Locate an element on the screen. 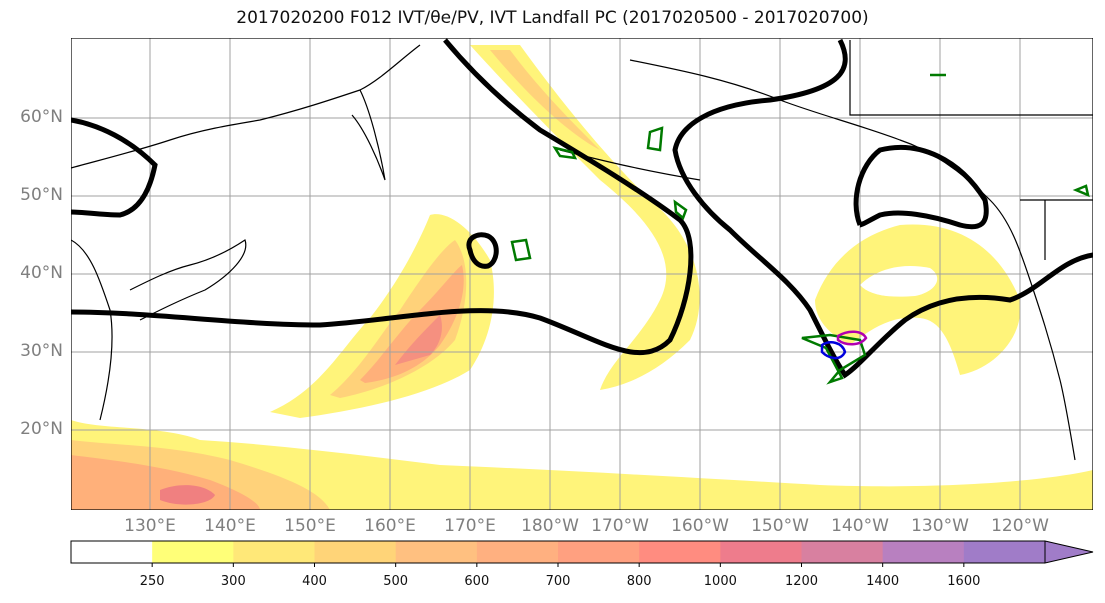 This screenshot has height=603, width=1105. lon-label: 180°W is located at coordinates (550, 526).